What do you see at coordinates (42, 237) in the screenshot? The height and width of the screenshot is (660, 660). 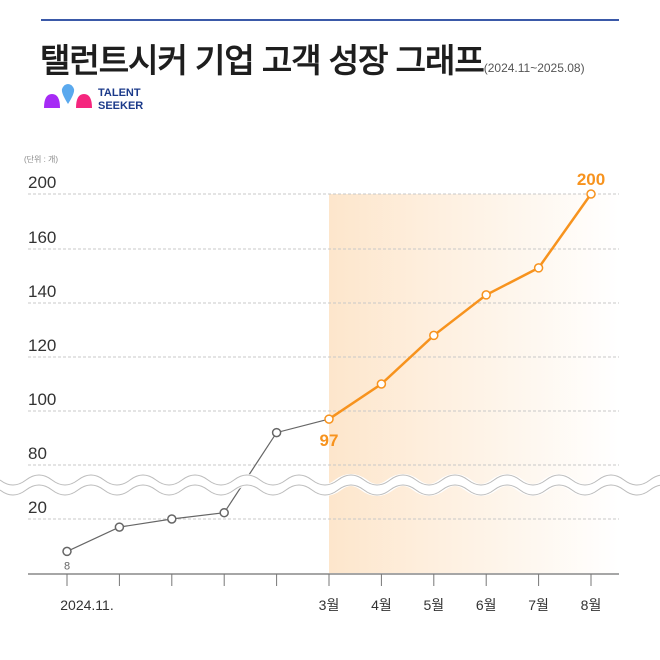 I see `y-tick-label: 160` at bounding box center [42, 237].